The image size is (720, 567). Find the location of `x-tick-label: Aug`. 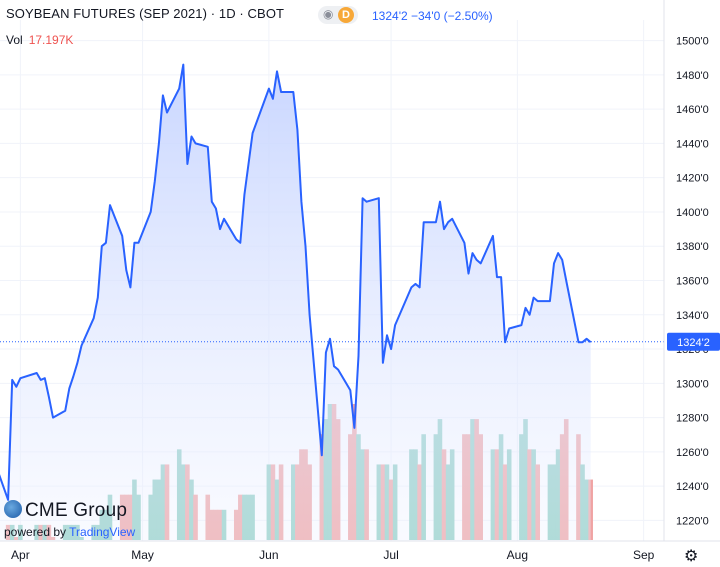

x-tick-label: Aug is located at coordinates (517, 555).